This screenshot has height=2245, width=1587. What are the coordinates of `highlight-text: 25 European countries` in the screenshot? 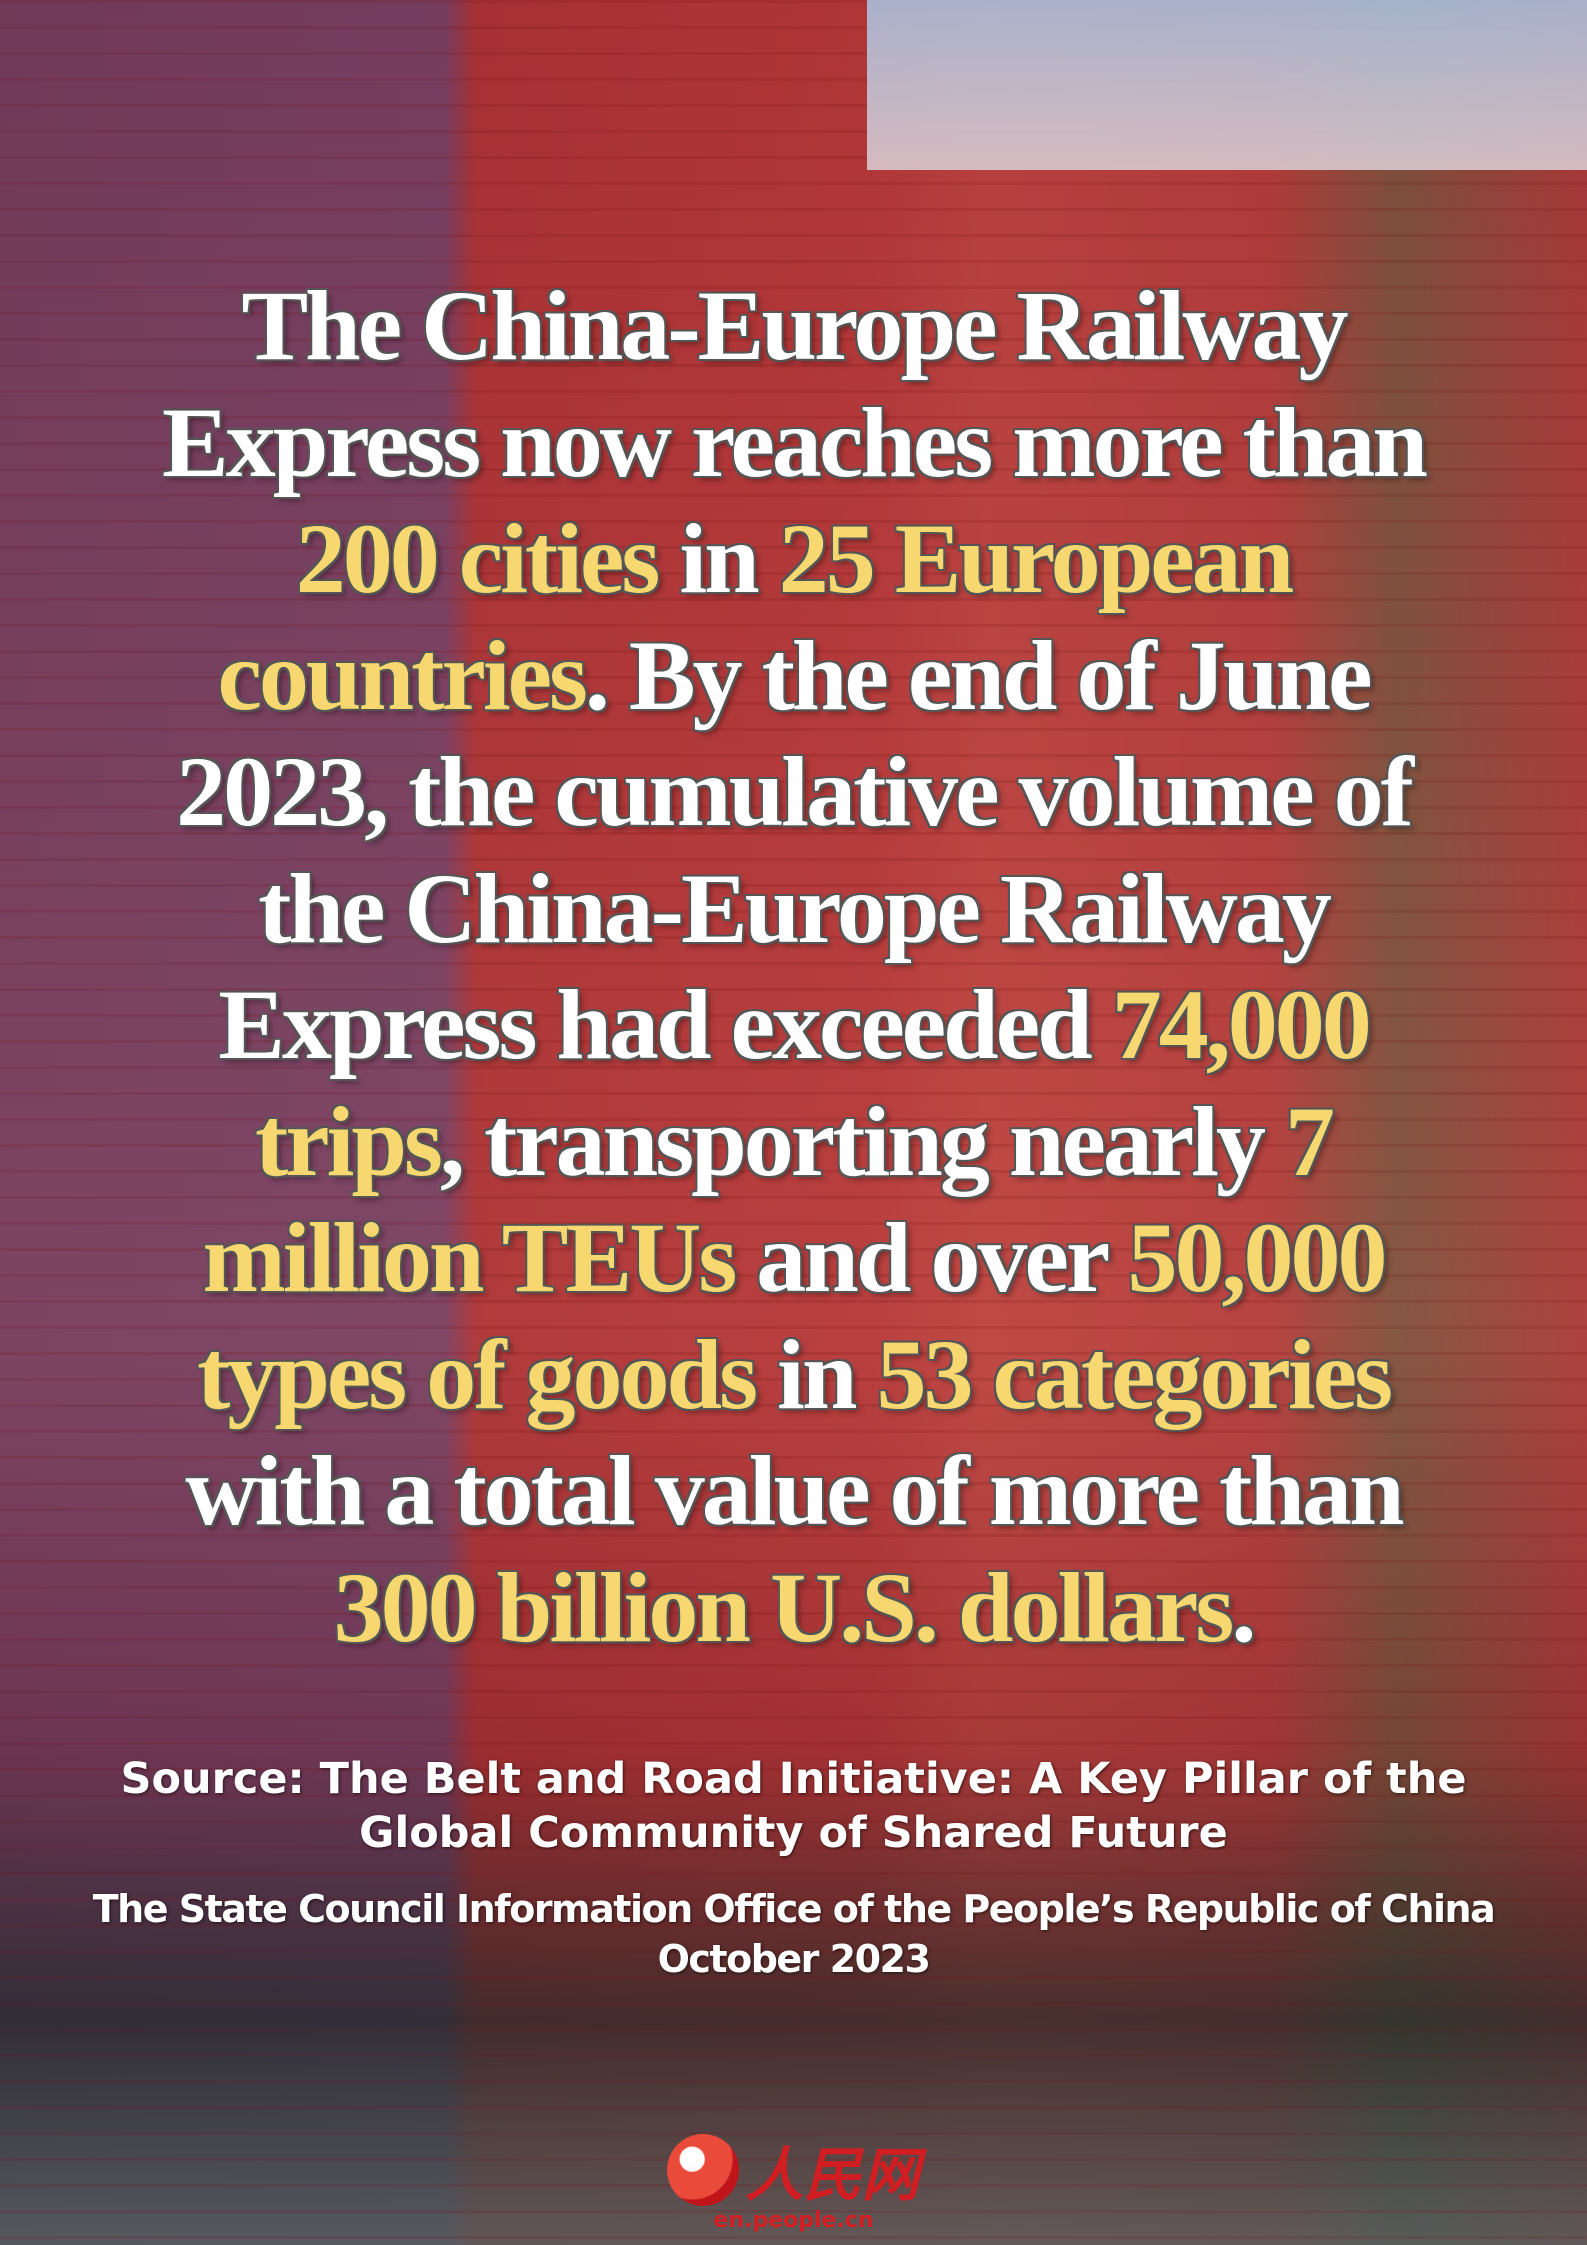 It's located at (756, 617).